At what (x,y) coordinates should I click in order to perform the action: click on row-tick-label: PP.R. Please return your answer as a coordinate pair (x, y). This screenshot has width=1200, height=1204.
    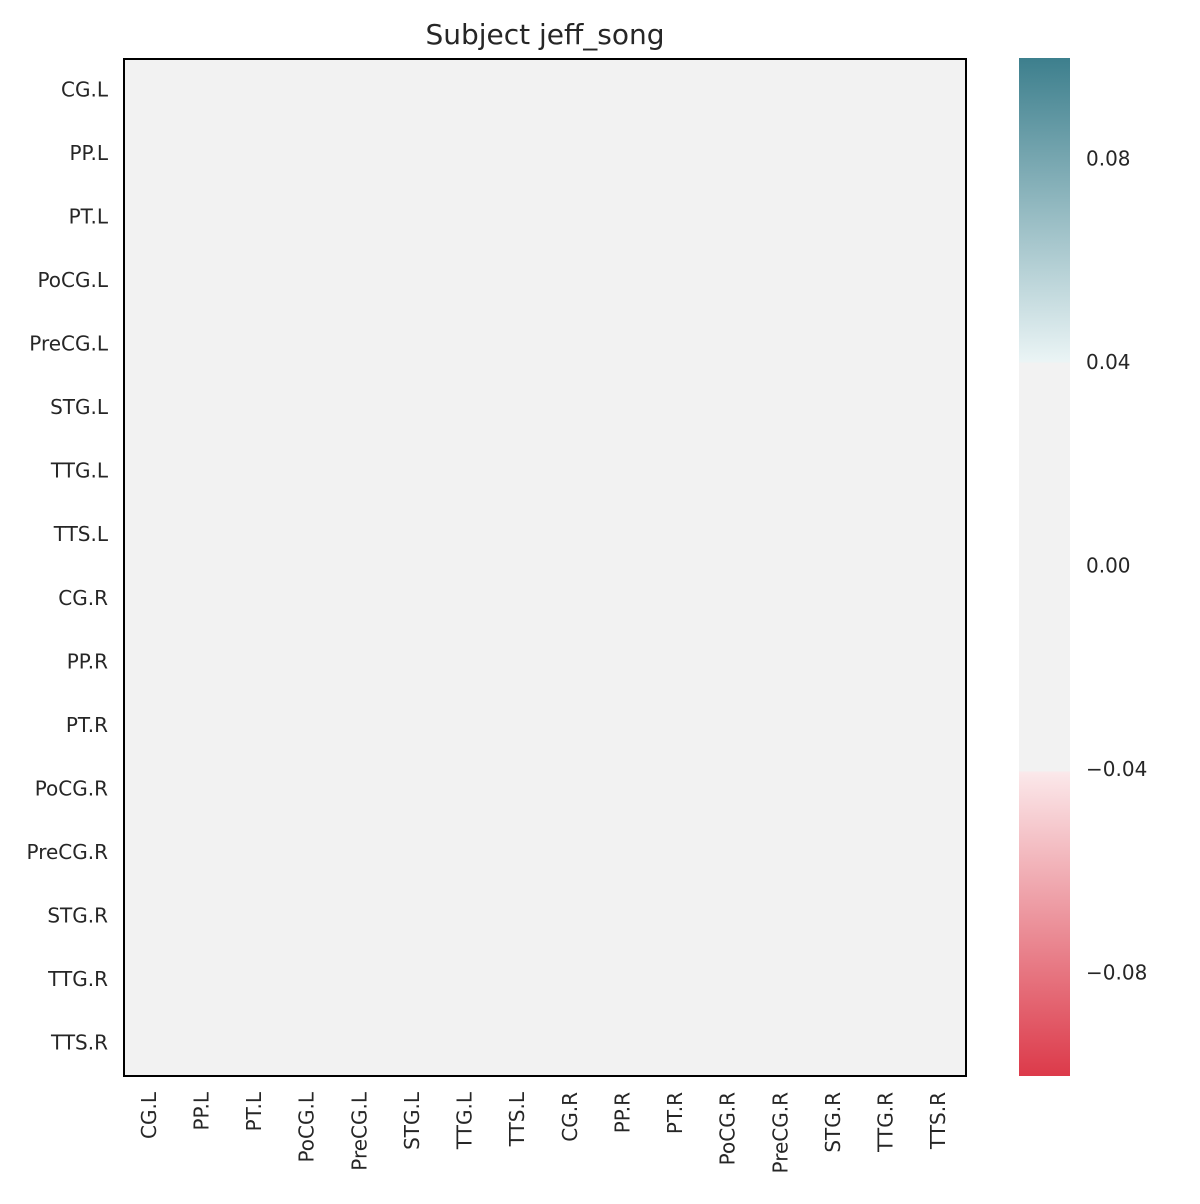
    Looking at the image, I should click on (87, 661).